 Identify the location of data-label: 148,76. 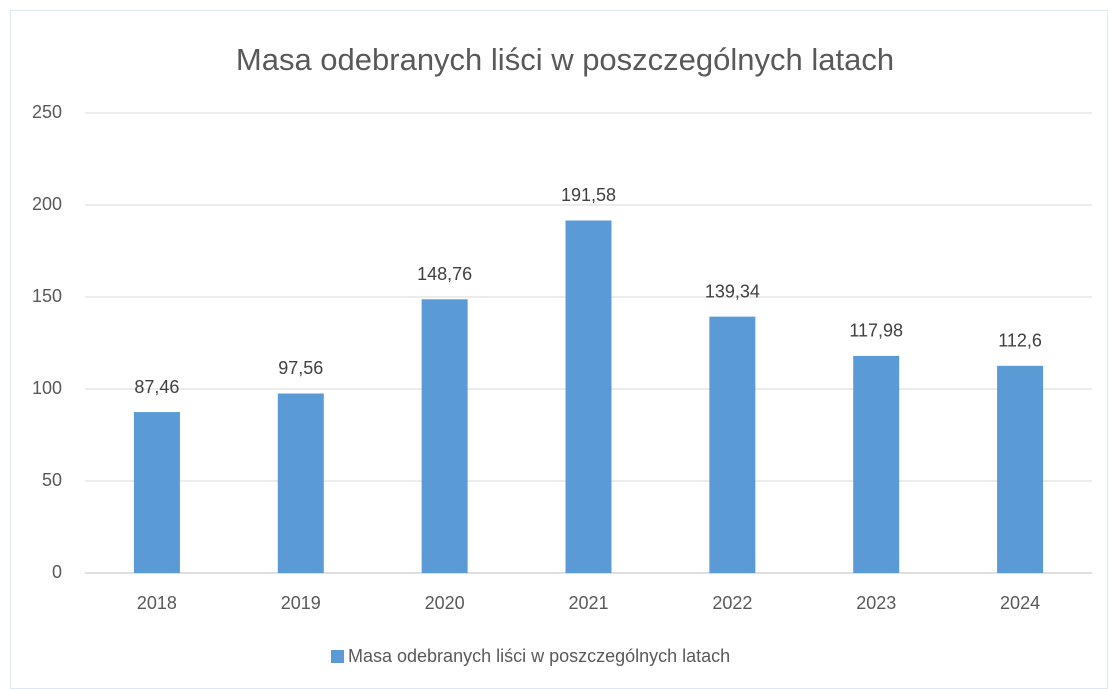
(444, 274).